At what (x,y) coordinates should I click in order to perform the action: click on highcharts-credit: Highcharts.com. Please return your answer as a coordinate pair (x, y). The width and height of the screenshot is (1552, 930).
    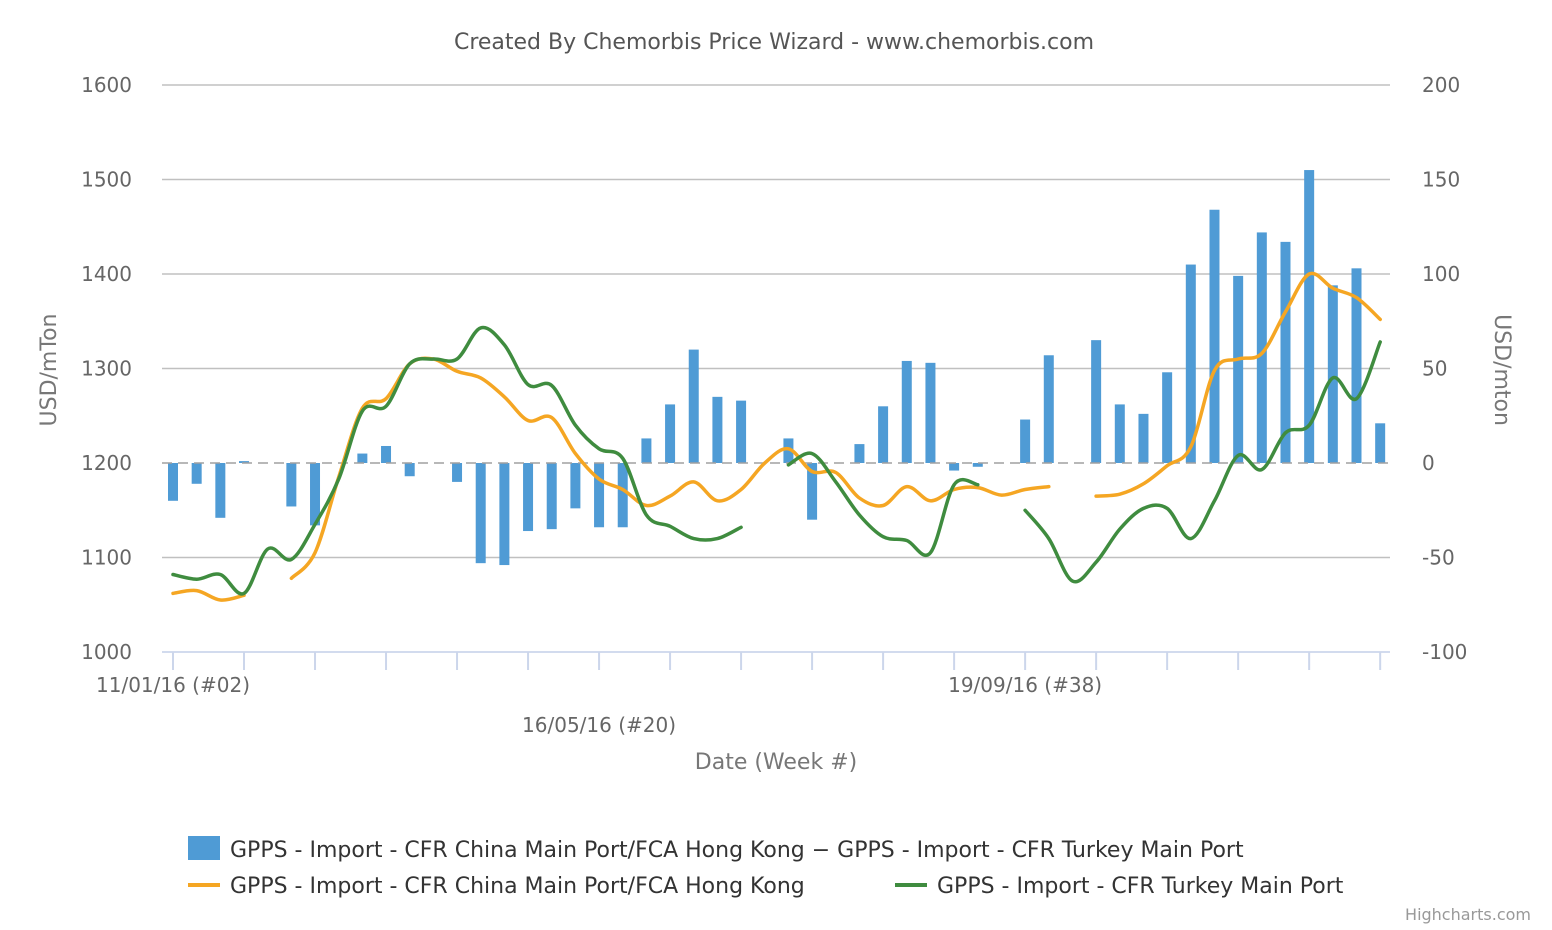
    Looking at the image, I should click on (1468, 914).